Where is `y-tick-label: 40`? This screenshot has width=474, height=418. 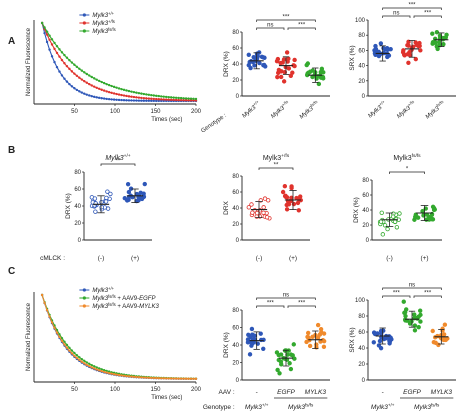 y-tick-label: 40 is located at coordinates (235, 346).